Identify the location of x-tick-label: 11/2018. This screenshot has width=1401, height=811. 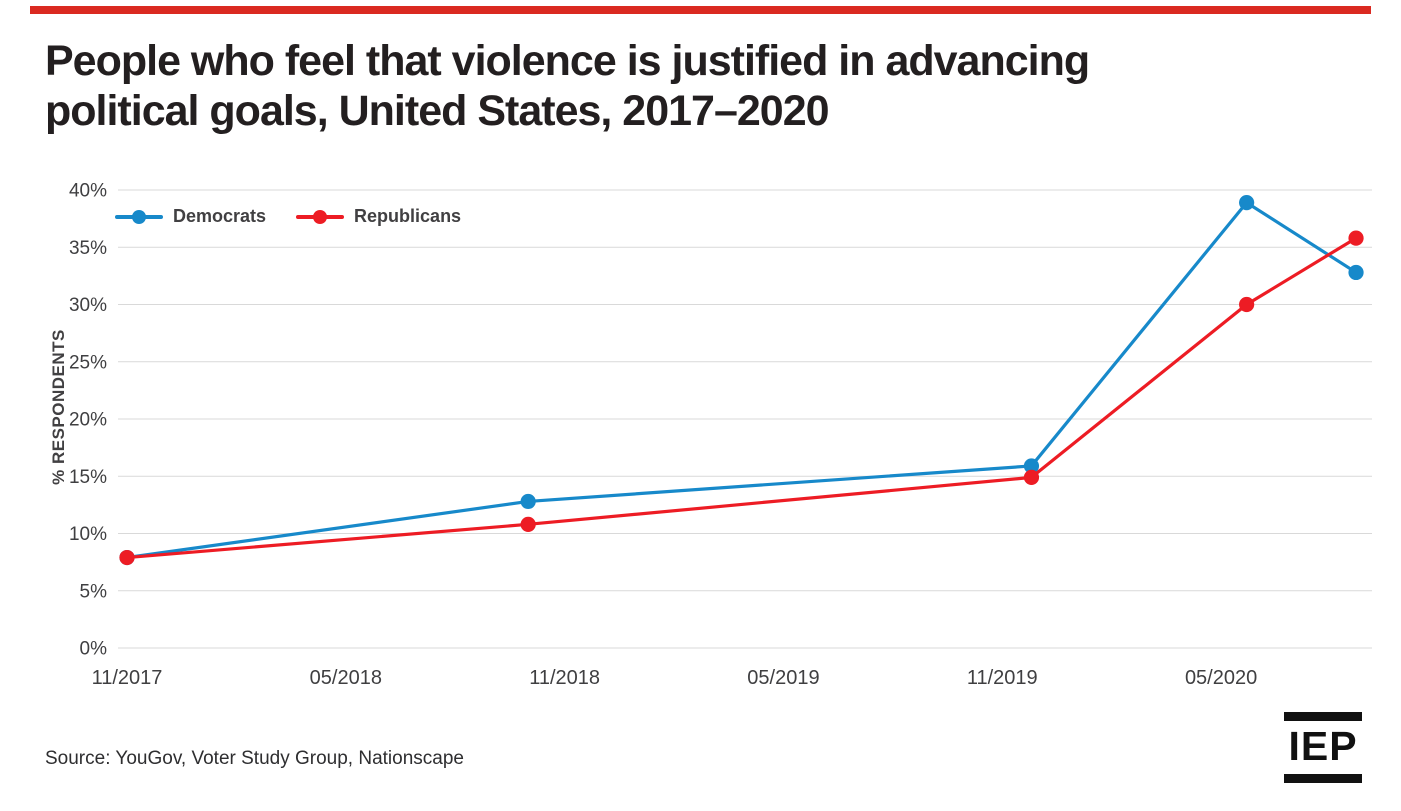
(564, 678).